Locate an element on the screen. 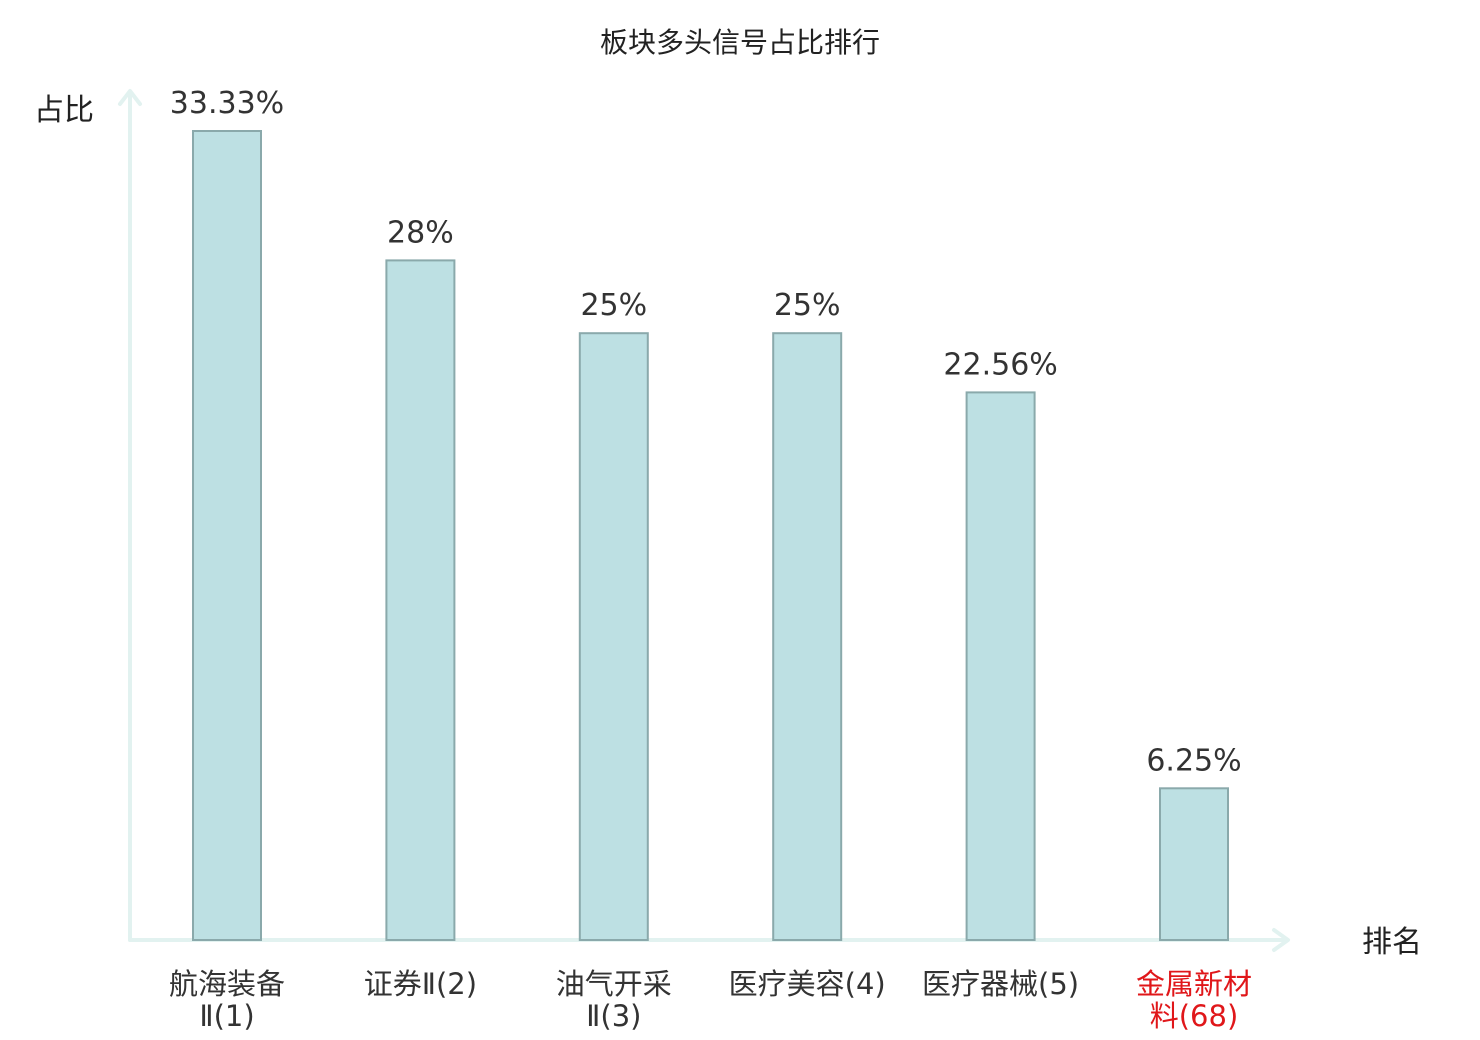  category-label-4: 医疗美容(4) is located at coordinates (807, 984).